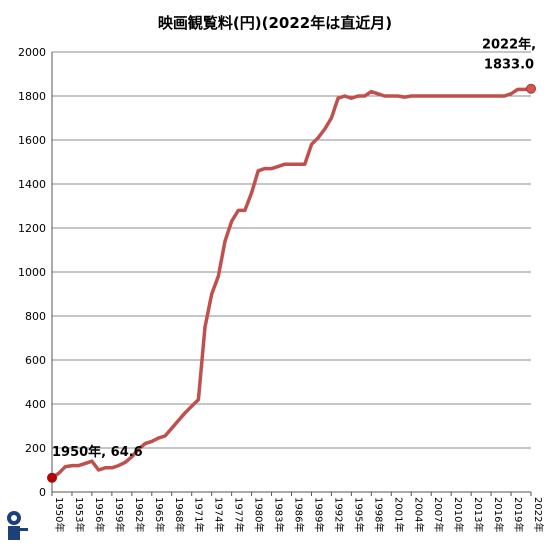 This screenshot has height=555, width=551. Describe the element at coordinates (17, 525) in the screenshot. I see `mascot-icon` at that location.